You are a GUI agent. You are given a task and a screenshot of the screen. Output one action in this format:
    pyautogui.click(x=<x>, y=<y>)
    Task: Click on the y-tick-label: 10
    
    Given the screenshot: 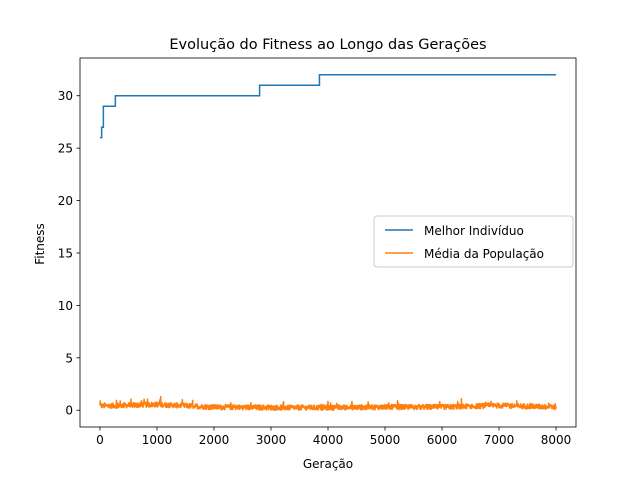 What is the action you would take?
    pyautogui.click(x=65, y=306)
    